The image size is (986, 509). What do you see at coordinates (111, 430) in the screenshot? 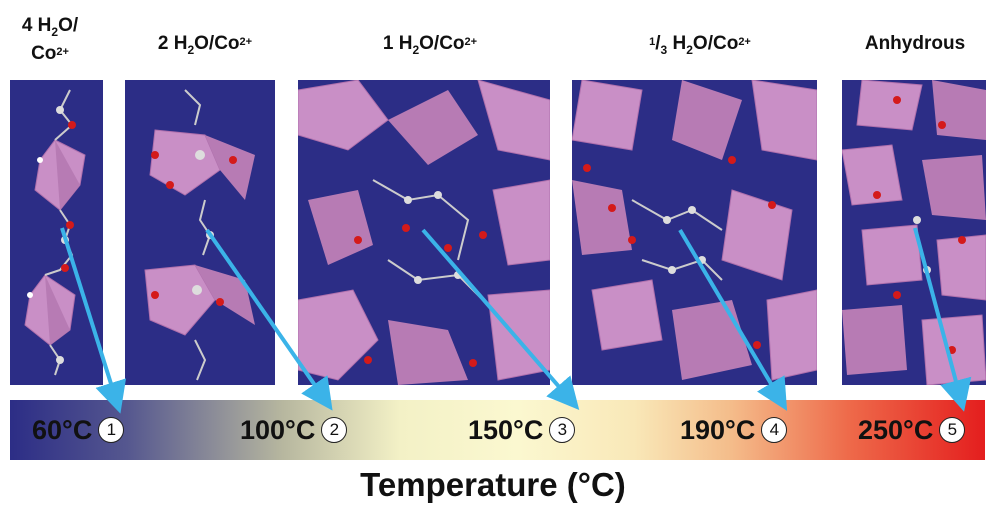
I see `step-marker: 1` at bounding box center [111, 430].